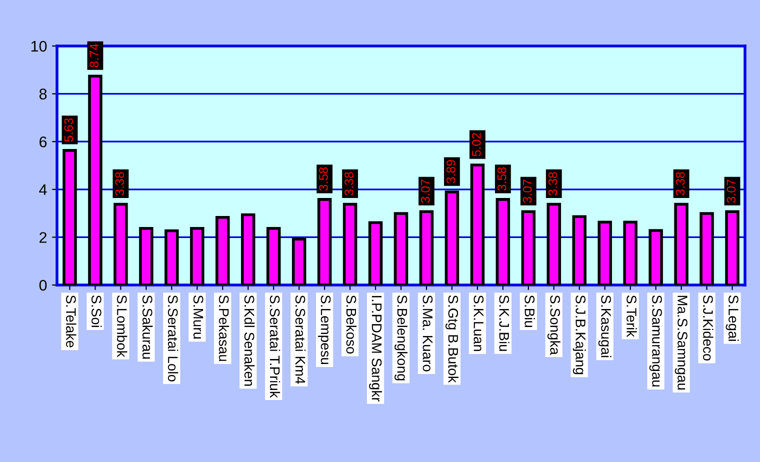 The width and height of the screenshot is (760, 462). Describe the element at coordinates (504, 323) in the screenshot. I see `x-tick-label: S.K.J.Biu` at that location.